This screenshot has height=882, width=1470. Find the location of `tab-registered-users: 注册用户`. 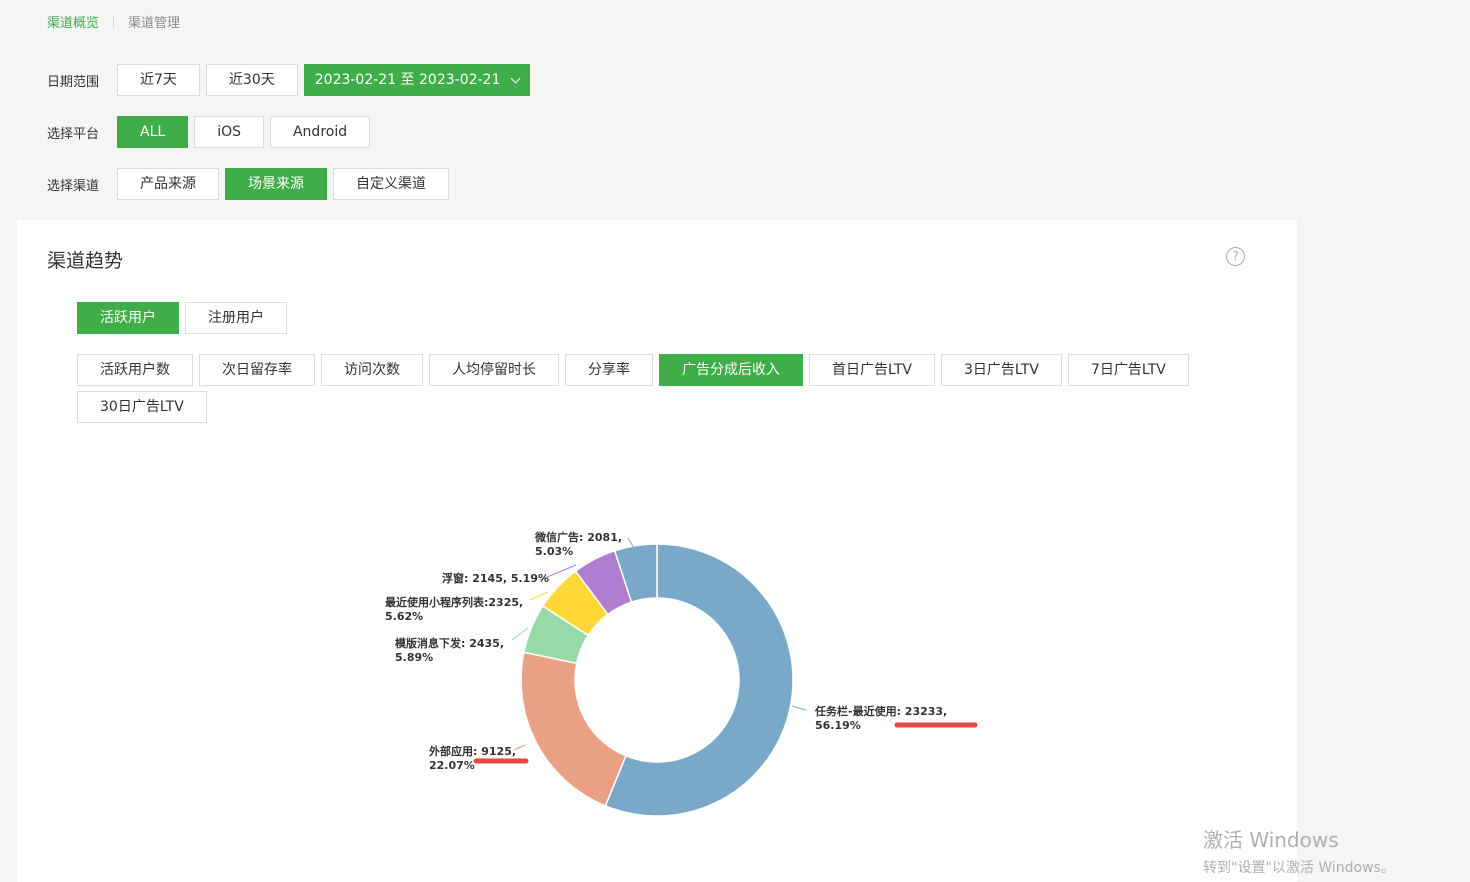

tab-registered-users: 注册用户 is located at coordinates (236, 318).